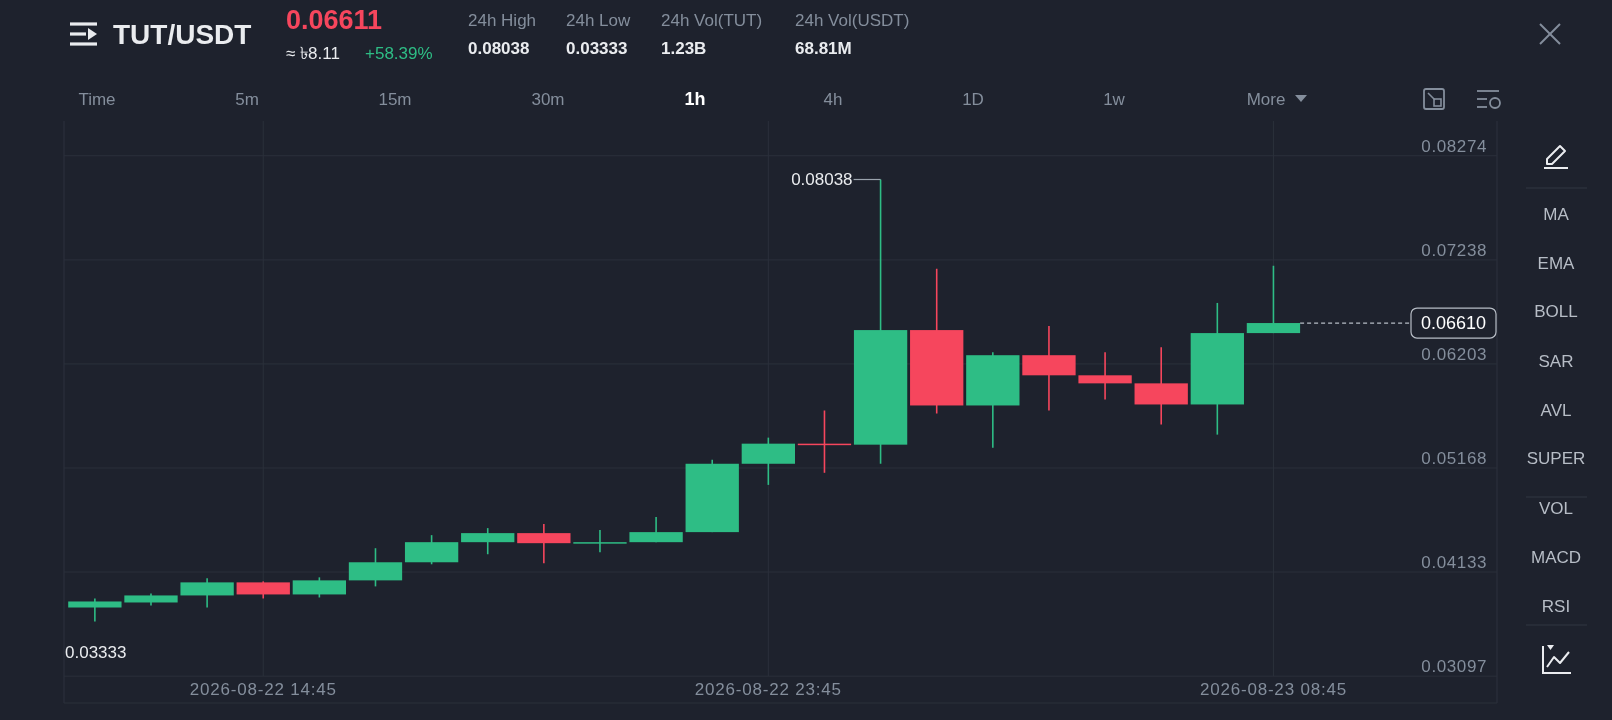 Image resolution: width=1612 pixels, height=720 pixels. Describe the element at coordinates (1556, 557) in the screenshot. I see `text: MACD` at that location.